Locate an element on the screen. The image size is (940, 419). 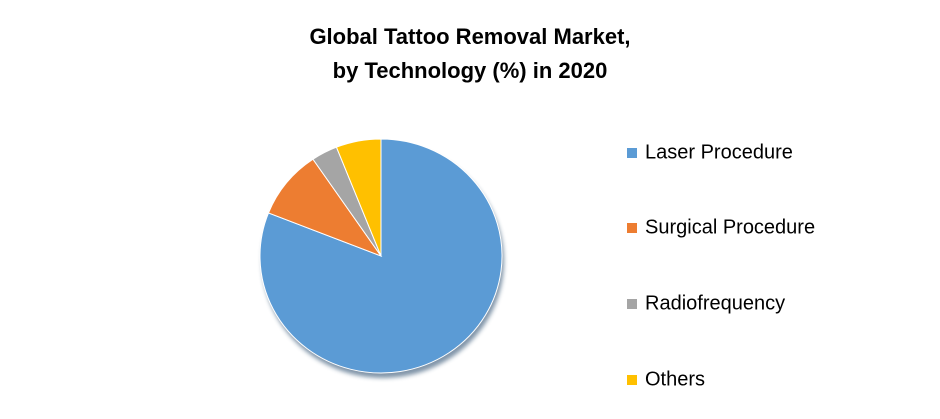
legend-label: Others is located at coordinates (675, 379).